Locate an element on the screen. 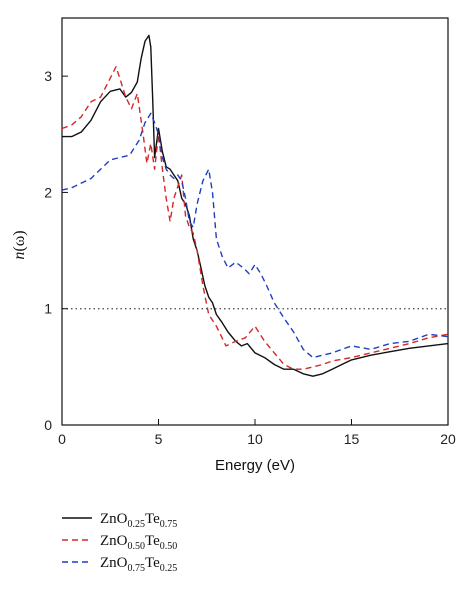 This screenshot has height=591, width=474. legend-entry-1: ZnO0.25Te0.75 is located at coordinates (138, 520).